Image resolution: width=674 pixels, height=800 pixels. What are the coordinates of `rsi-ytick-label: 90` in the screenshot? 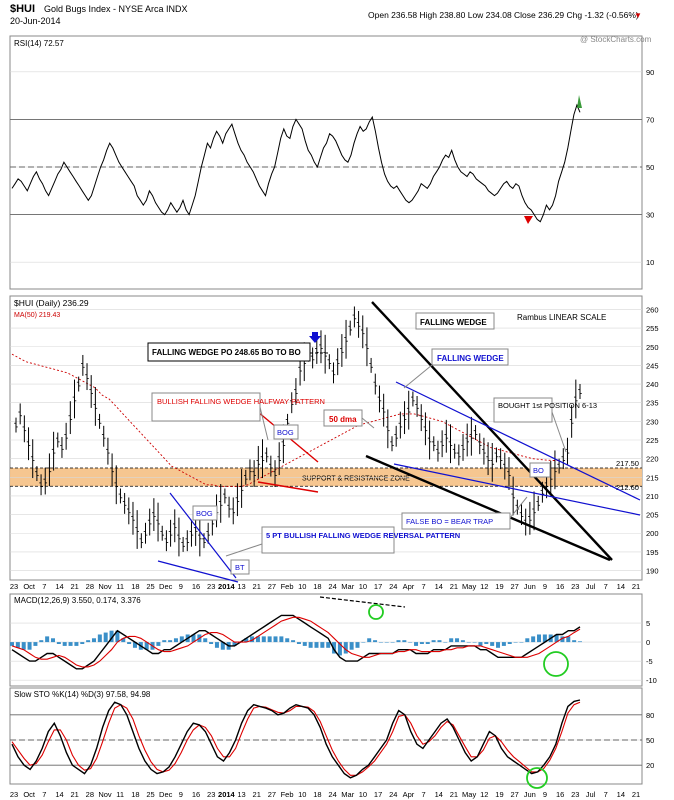 It's located at (650, 72).